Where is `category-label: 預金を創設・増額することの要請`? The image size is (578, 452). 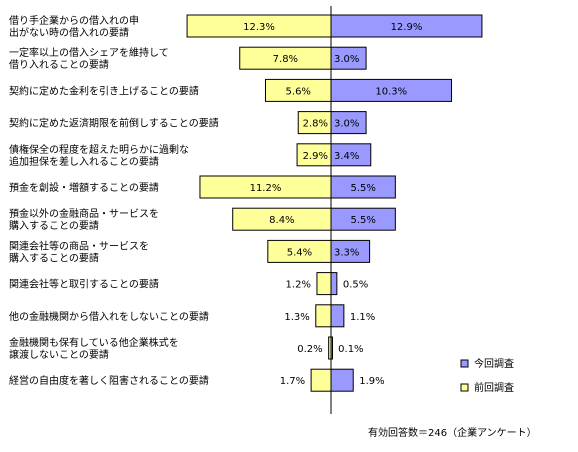
category-label: 預金を創設・増額することの要請 is located at coordinates (84, 187).